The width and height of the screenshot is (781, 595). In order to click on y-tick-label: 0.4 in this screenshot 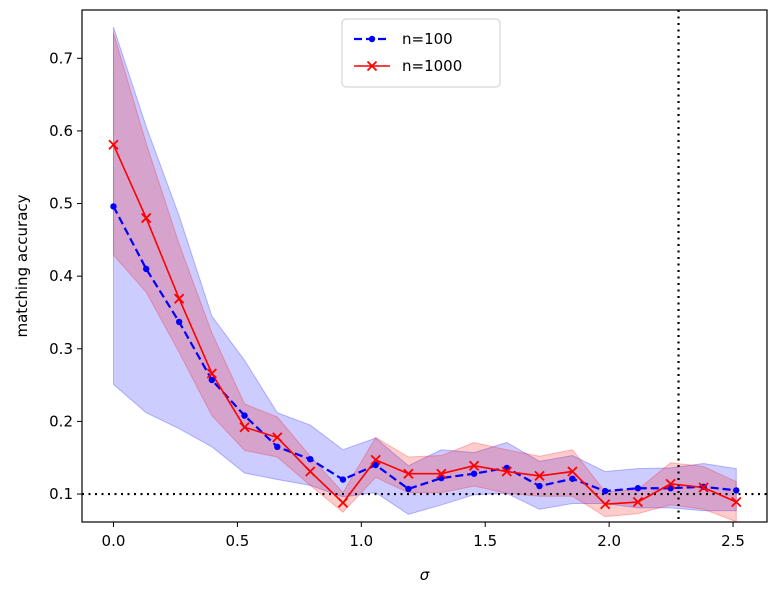, I will do `click(61, 276)`.